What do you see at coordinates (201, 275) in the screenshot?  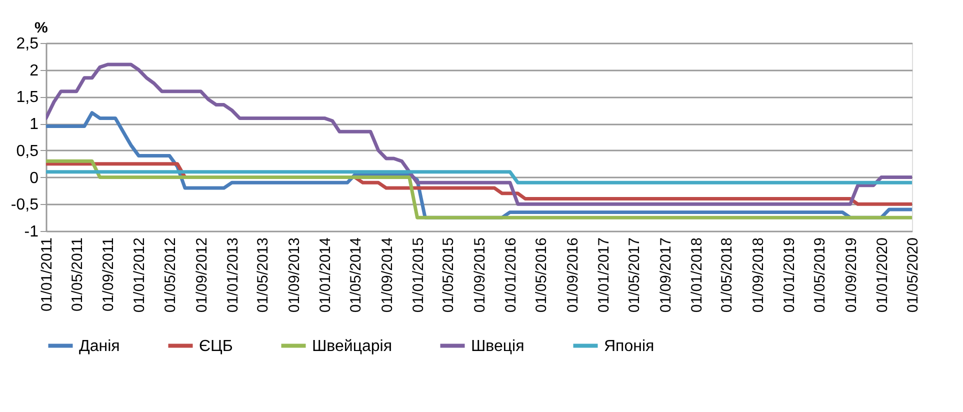 I see `x-tick-label: 01/09/2012` at bounding box center [201, 275].